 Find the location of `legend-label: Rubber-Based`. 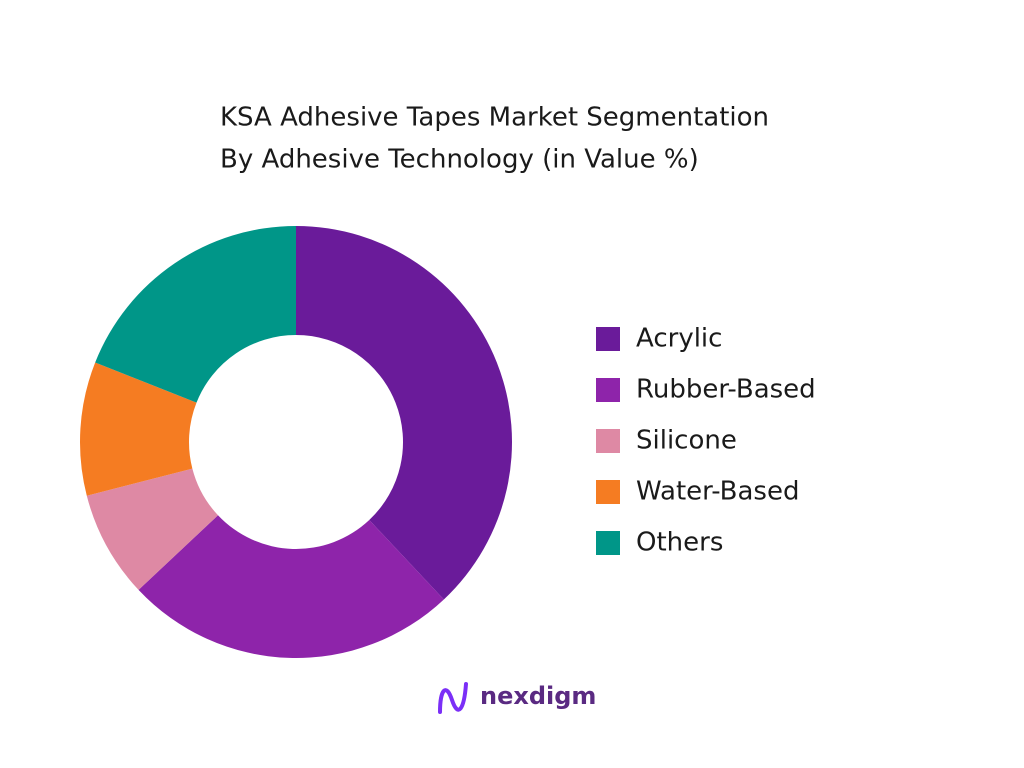

legend-label: Rubber-Based is located at coordinates (726, 390).